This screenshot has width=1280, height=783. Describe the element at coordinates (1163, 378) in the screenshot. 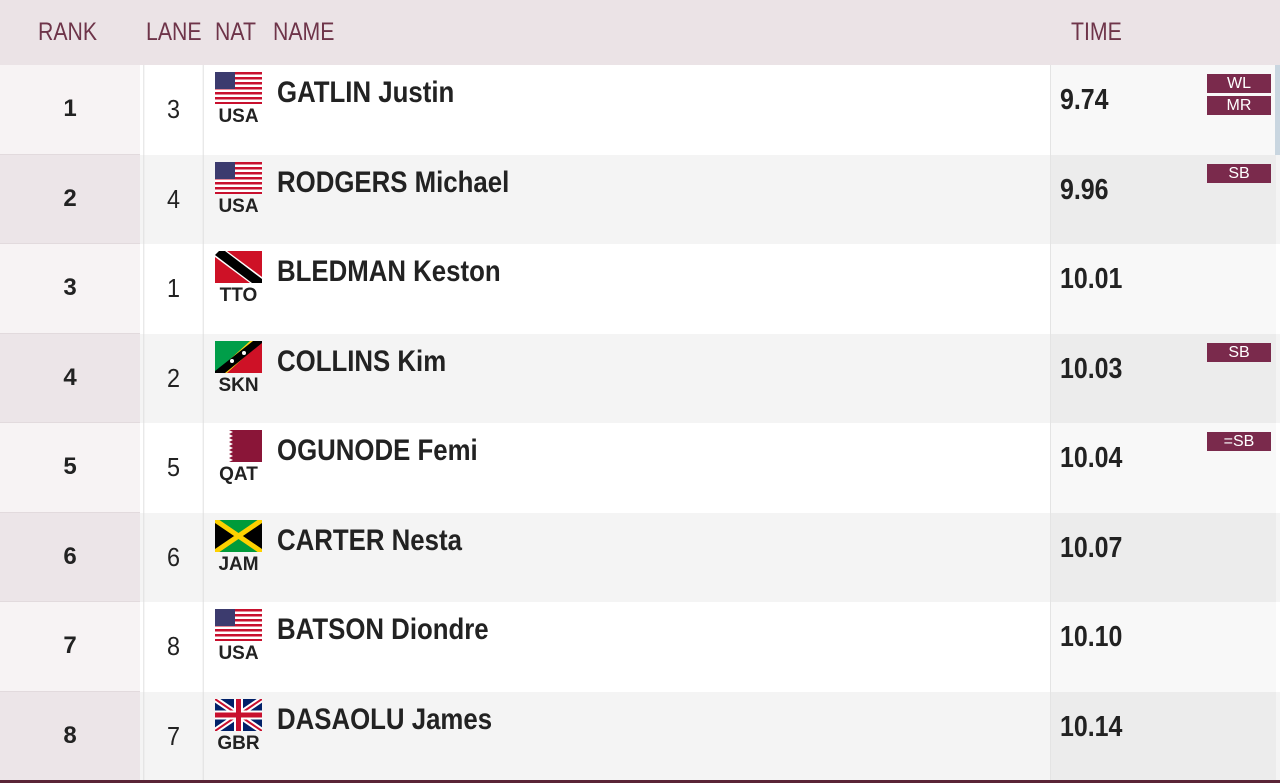

I see `time-cell: 10.03 SB` at that location.